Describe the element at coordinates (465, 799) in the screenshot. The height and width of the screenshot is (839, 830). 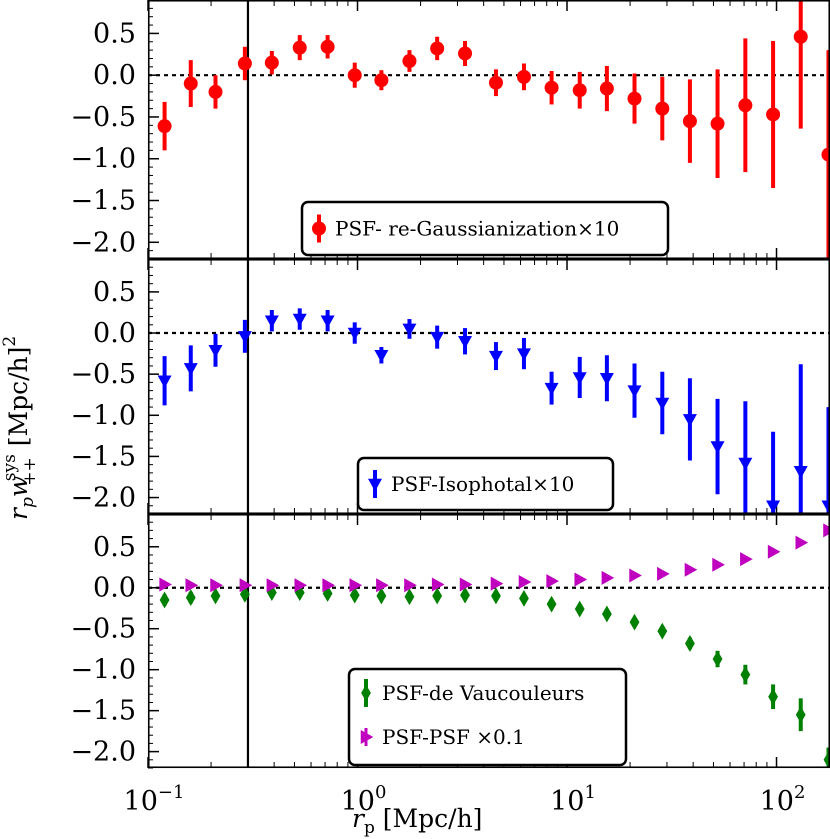
I see `x-tick-labels: 10⁻¹ 10⁰ 10¹ 10²` at that location.